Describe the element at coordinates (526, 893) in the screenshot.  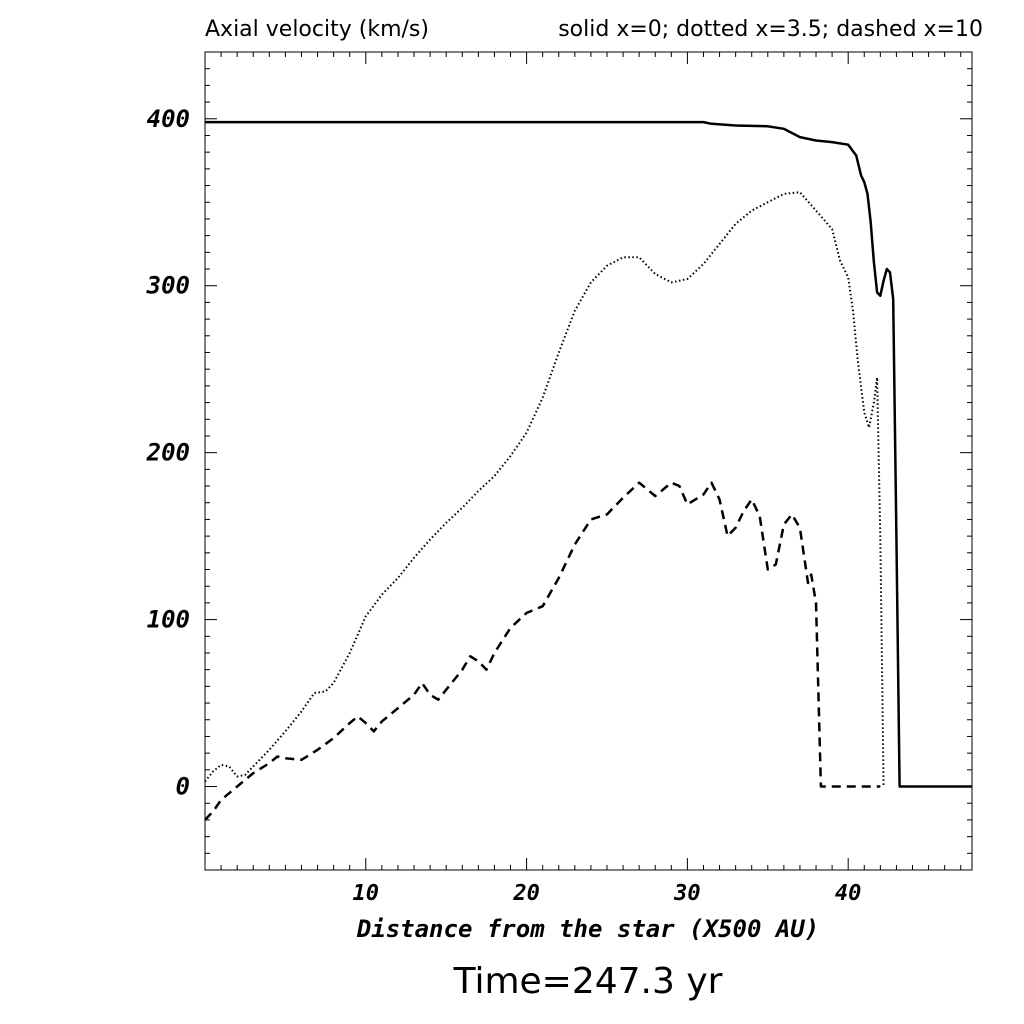
I see `x-tick-label: 20` at that location.